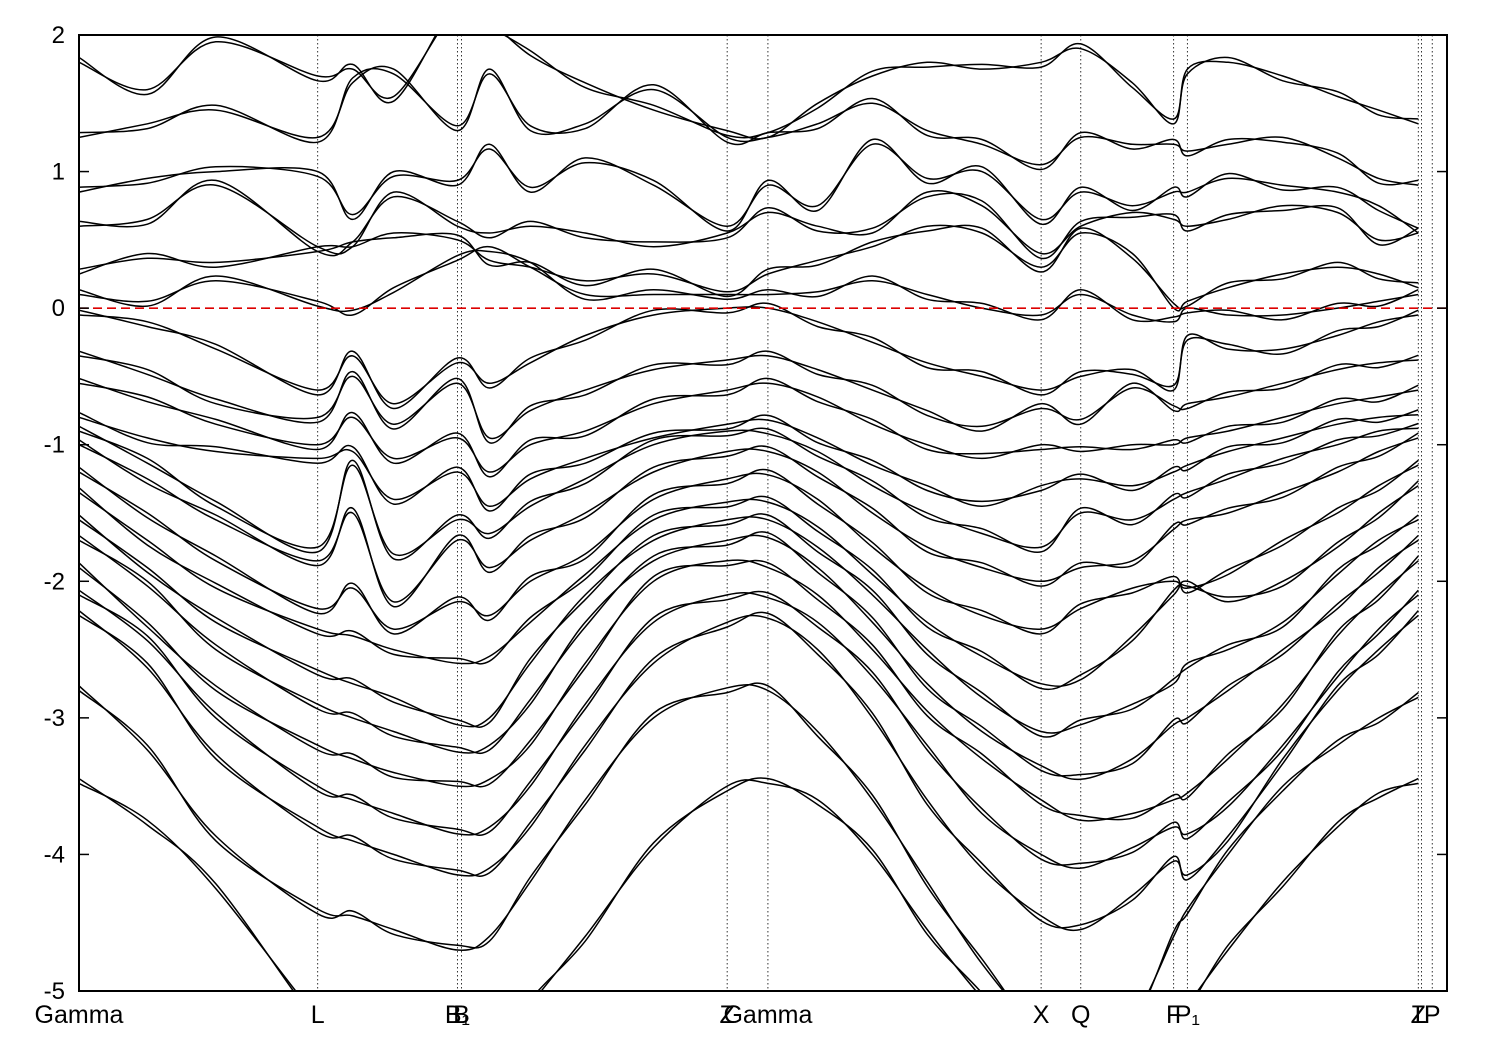  Describe the element at coordinates (1173, 1015) in the screenshot. I see `kpoint-label: F` at that location.